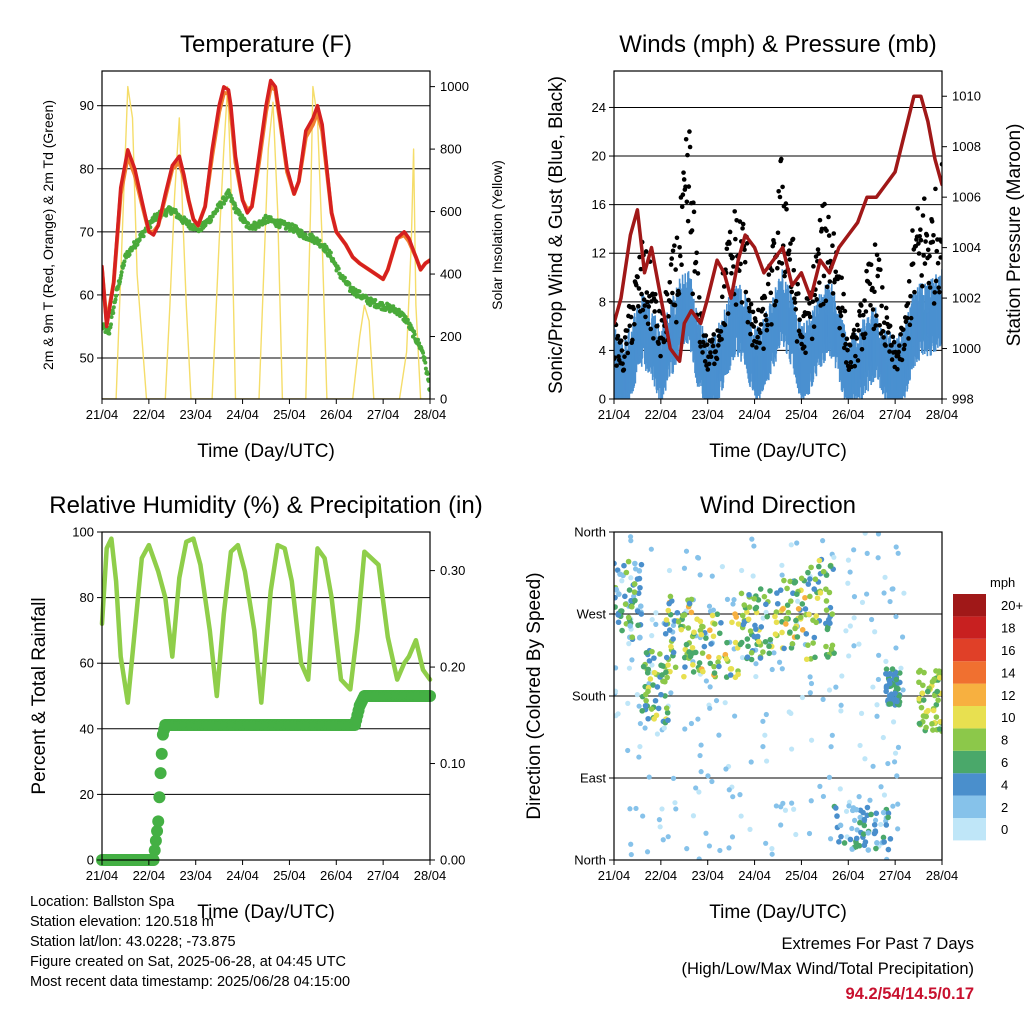  What do you see at coordinates (149, 414) in the screenshot?
I see `temperature-x-tick-label: 22/04` at bounding box center [149, 414].